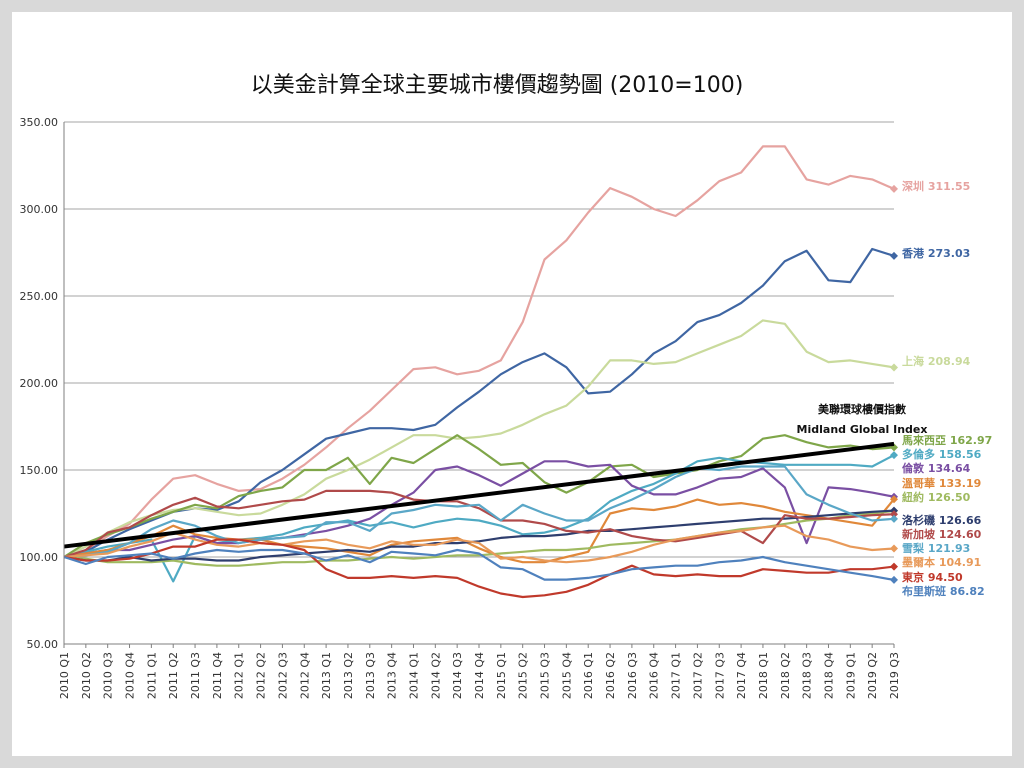 The height and width of the screenshot is (768, 1024). I want to click on y-tick-label: 250.00, so click(39, 296).